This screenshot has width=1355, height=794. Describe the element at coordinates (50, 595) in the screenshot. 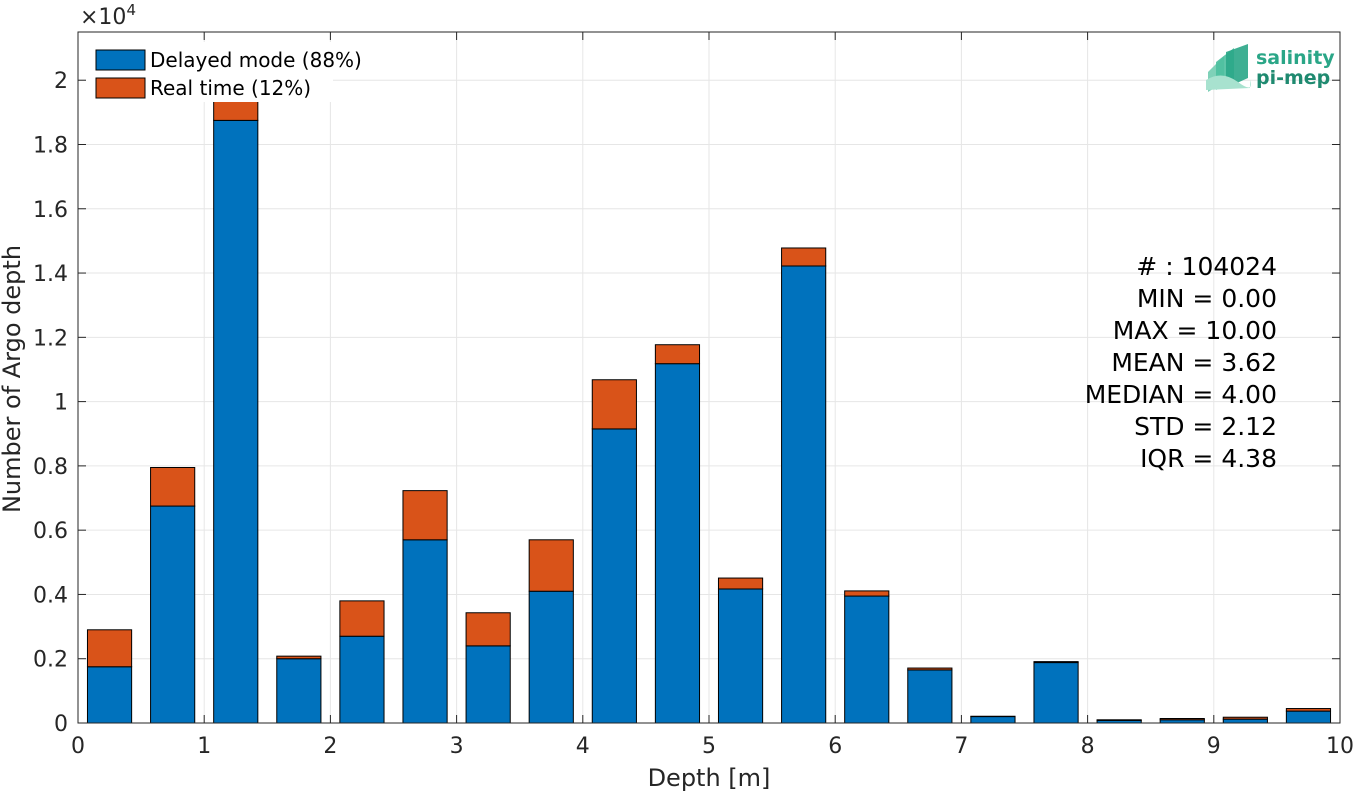

I see `y-tick-label: 0.4` at that location.